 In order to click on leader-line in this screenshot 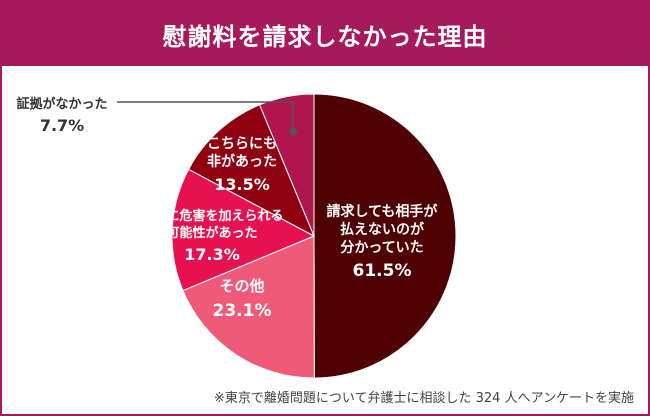, I will do `click(205, 116)`.